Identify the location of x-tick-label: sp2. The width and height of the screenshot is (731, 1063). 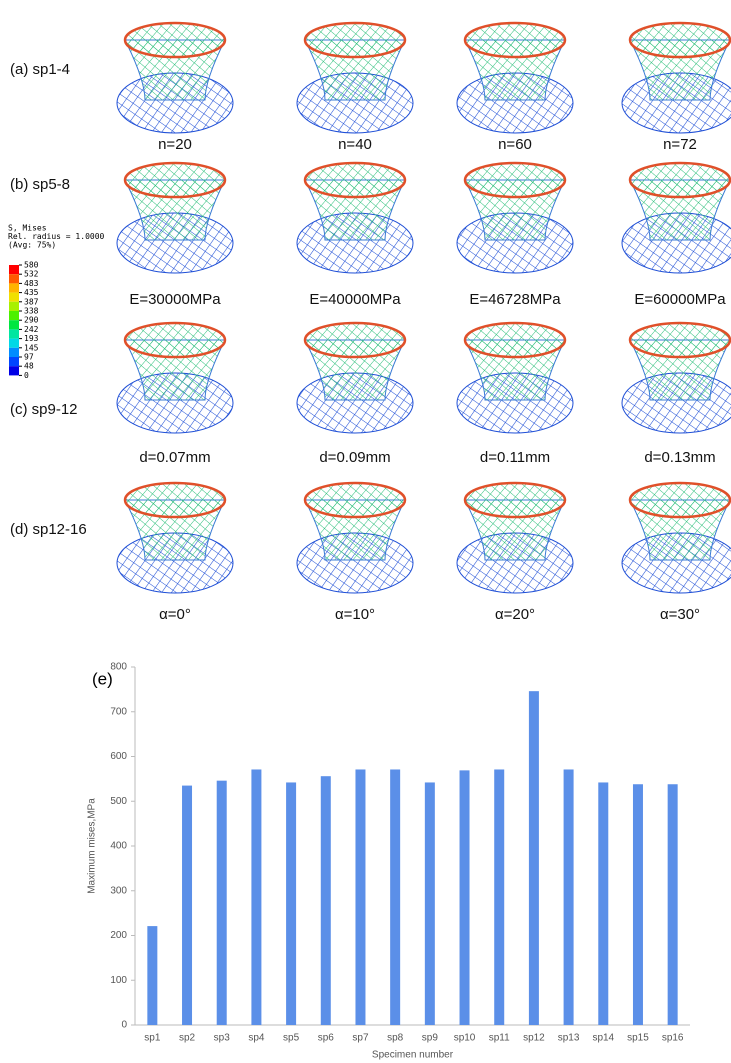
(187, 1038).